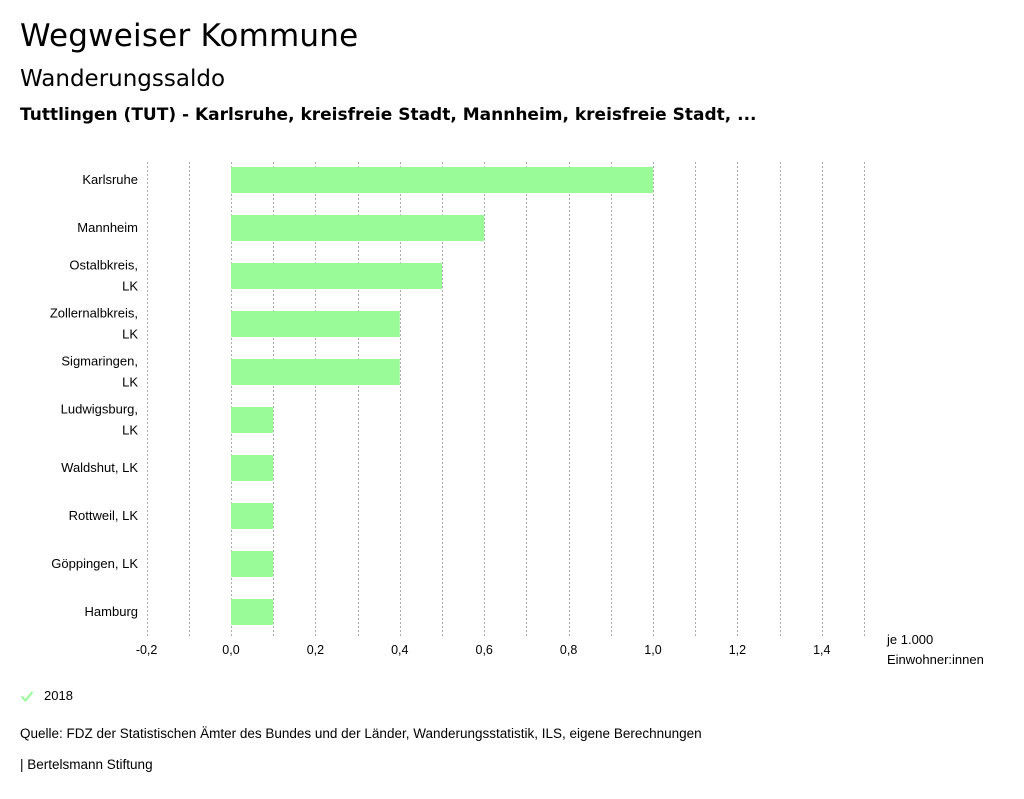 The width and height of the screenshot is (1024, 799). What do you see at coordinates (86, 764) in the screenshot?
I see `footer-credit: | Bertelsmann Stiftung` at bounding box center [86, 764].